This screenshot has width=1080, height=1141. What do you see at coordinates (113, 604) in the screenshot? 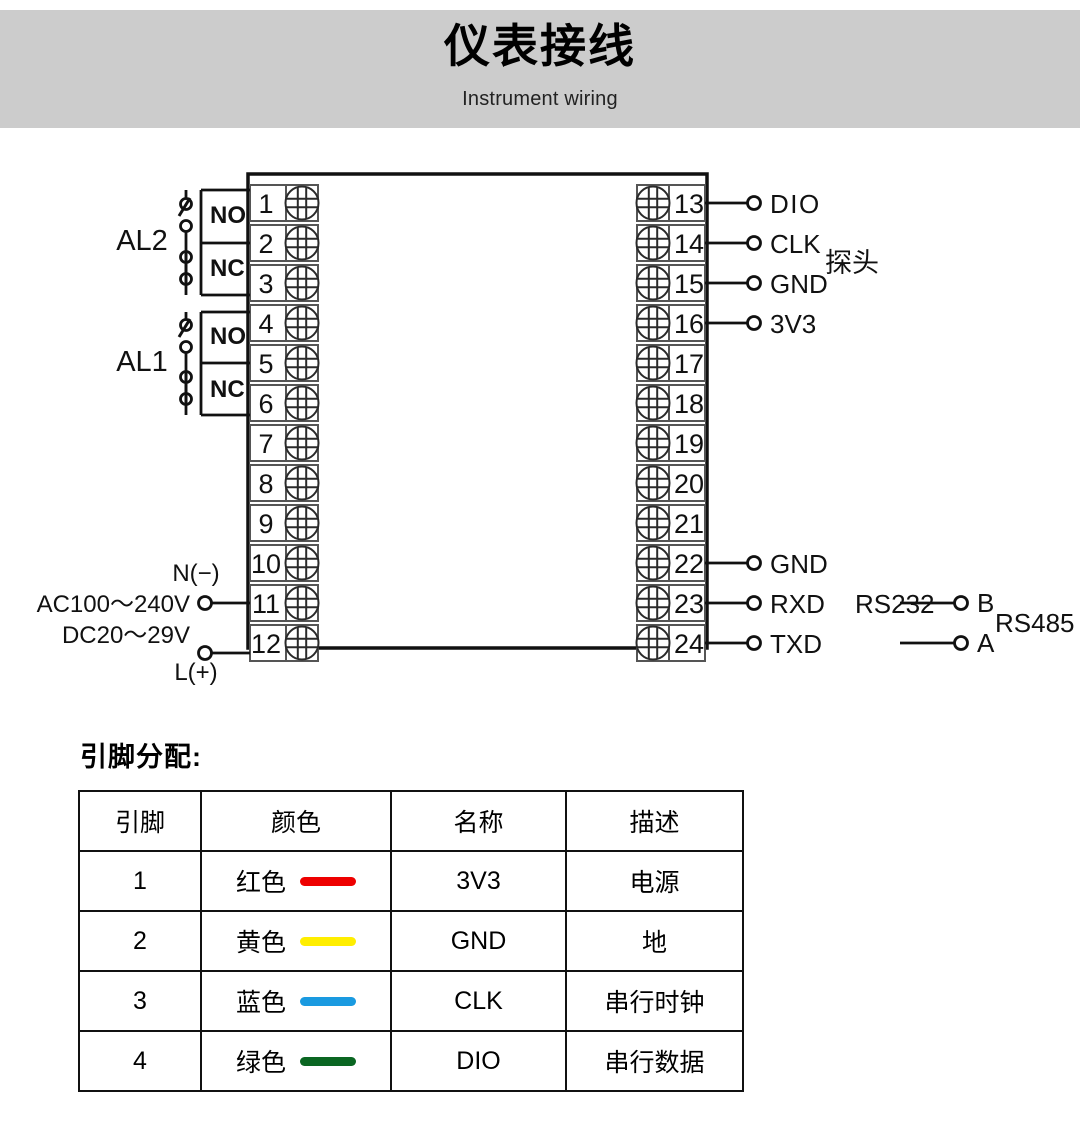
I see `power-ac-label: AC100～240V` at bounding box center [113, 604].